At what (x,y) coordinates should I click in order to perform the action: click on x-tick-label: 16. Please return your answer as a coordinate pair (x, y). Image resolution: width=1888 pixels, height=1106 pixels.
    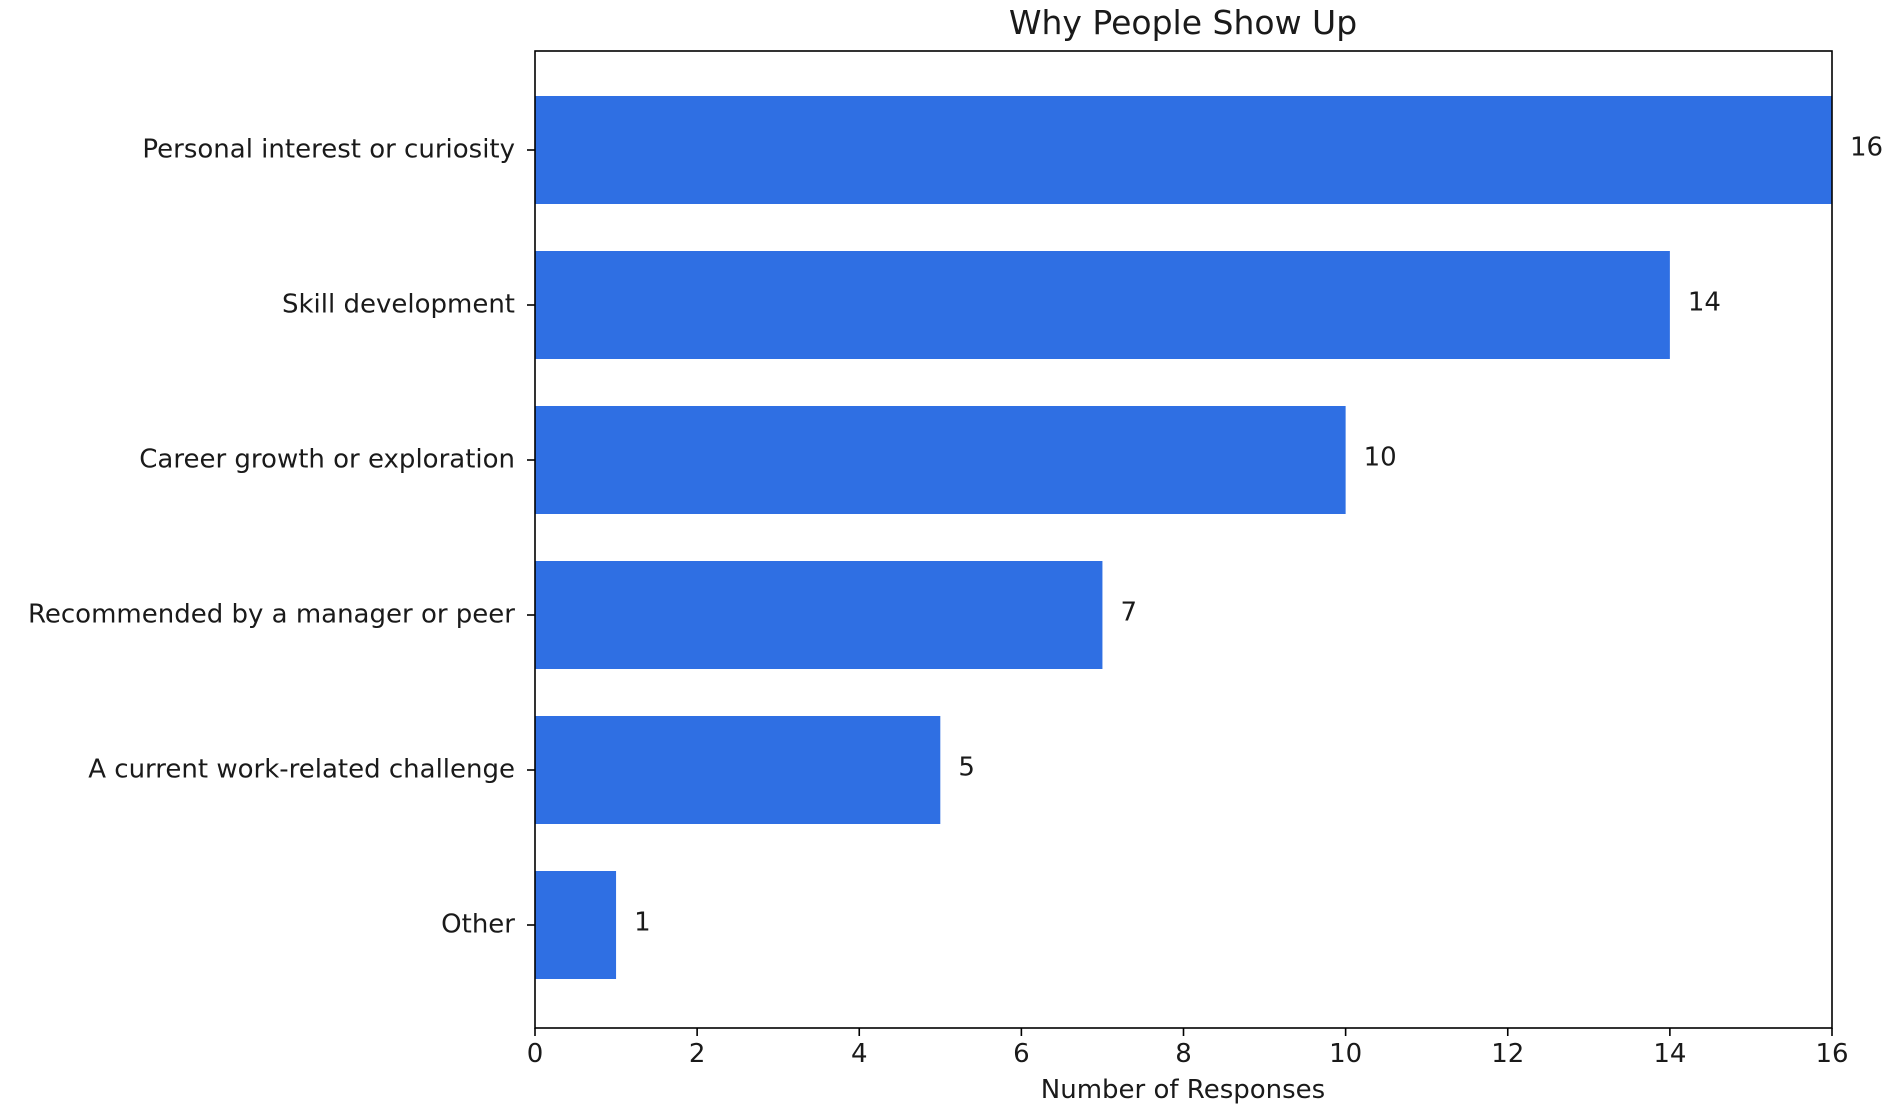
    Looking at the image, I should click on (1831, 1054).